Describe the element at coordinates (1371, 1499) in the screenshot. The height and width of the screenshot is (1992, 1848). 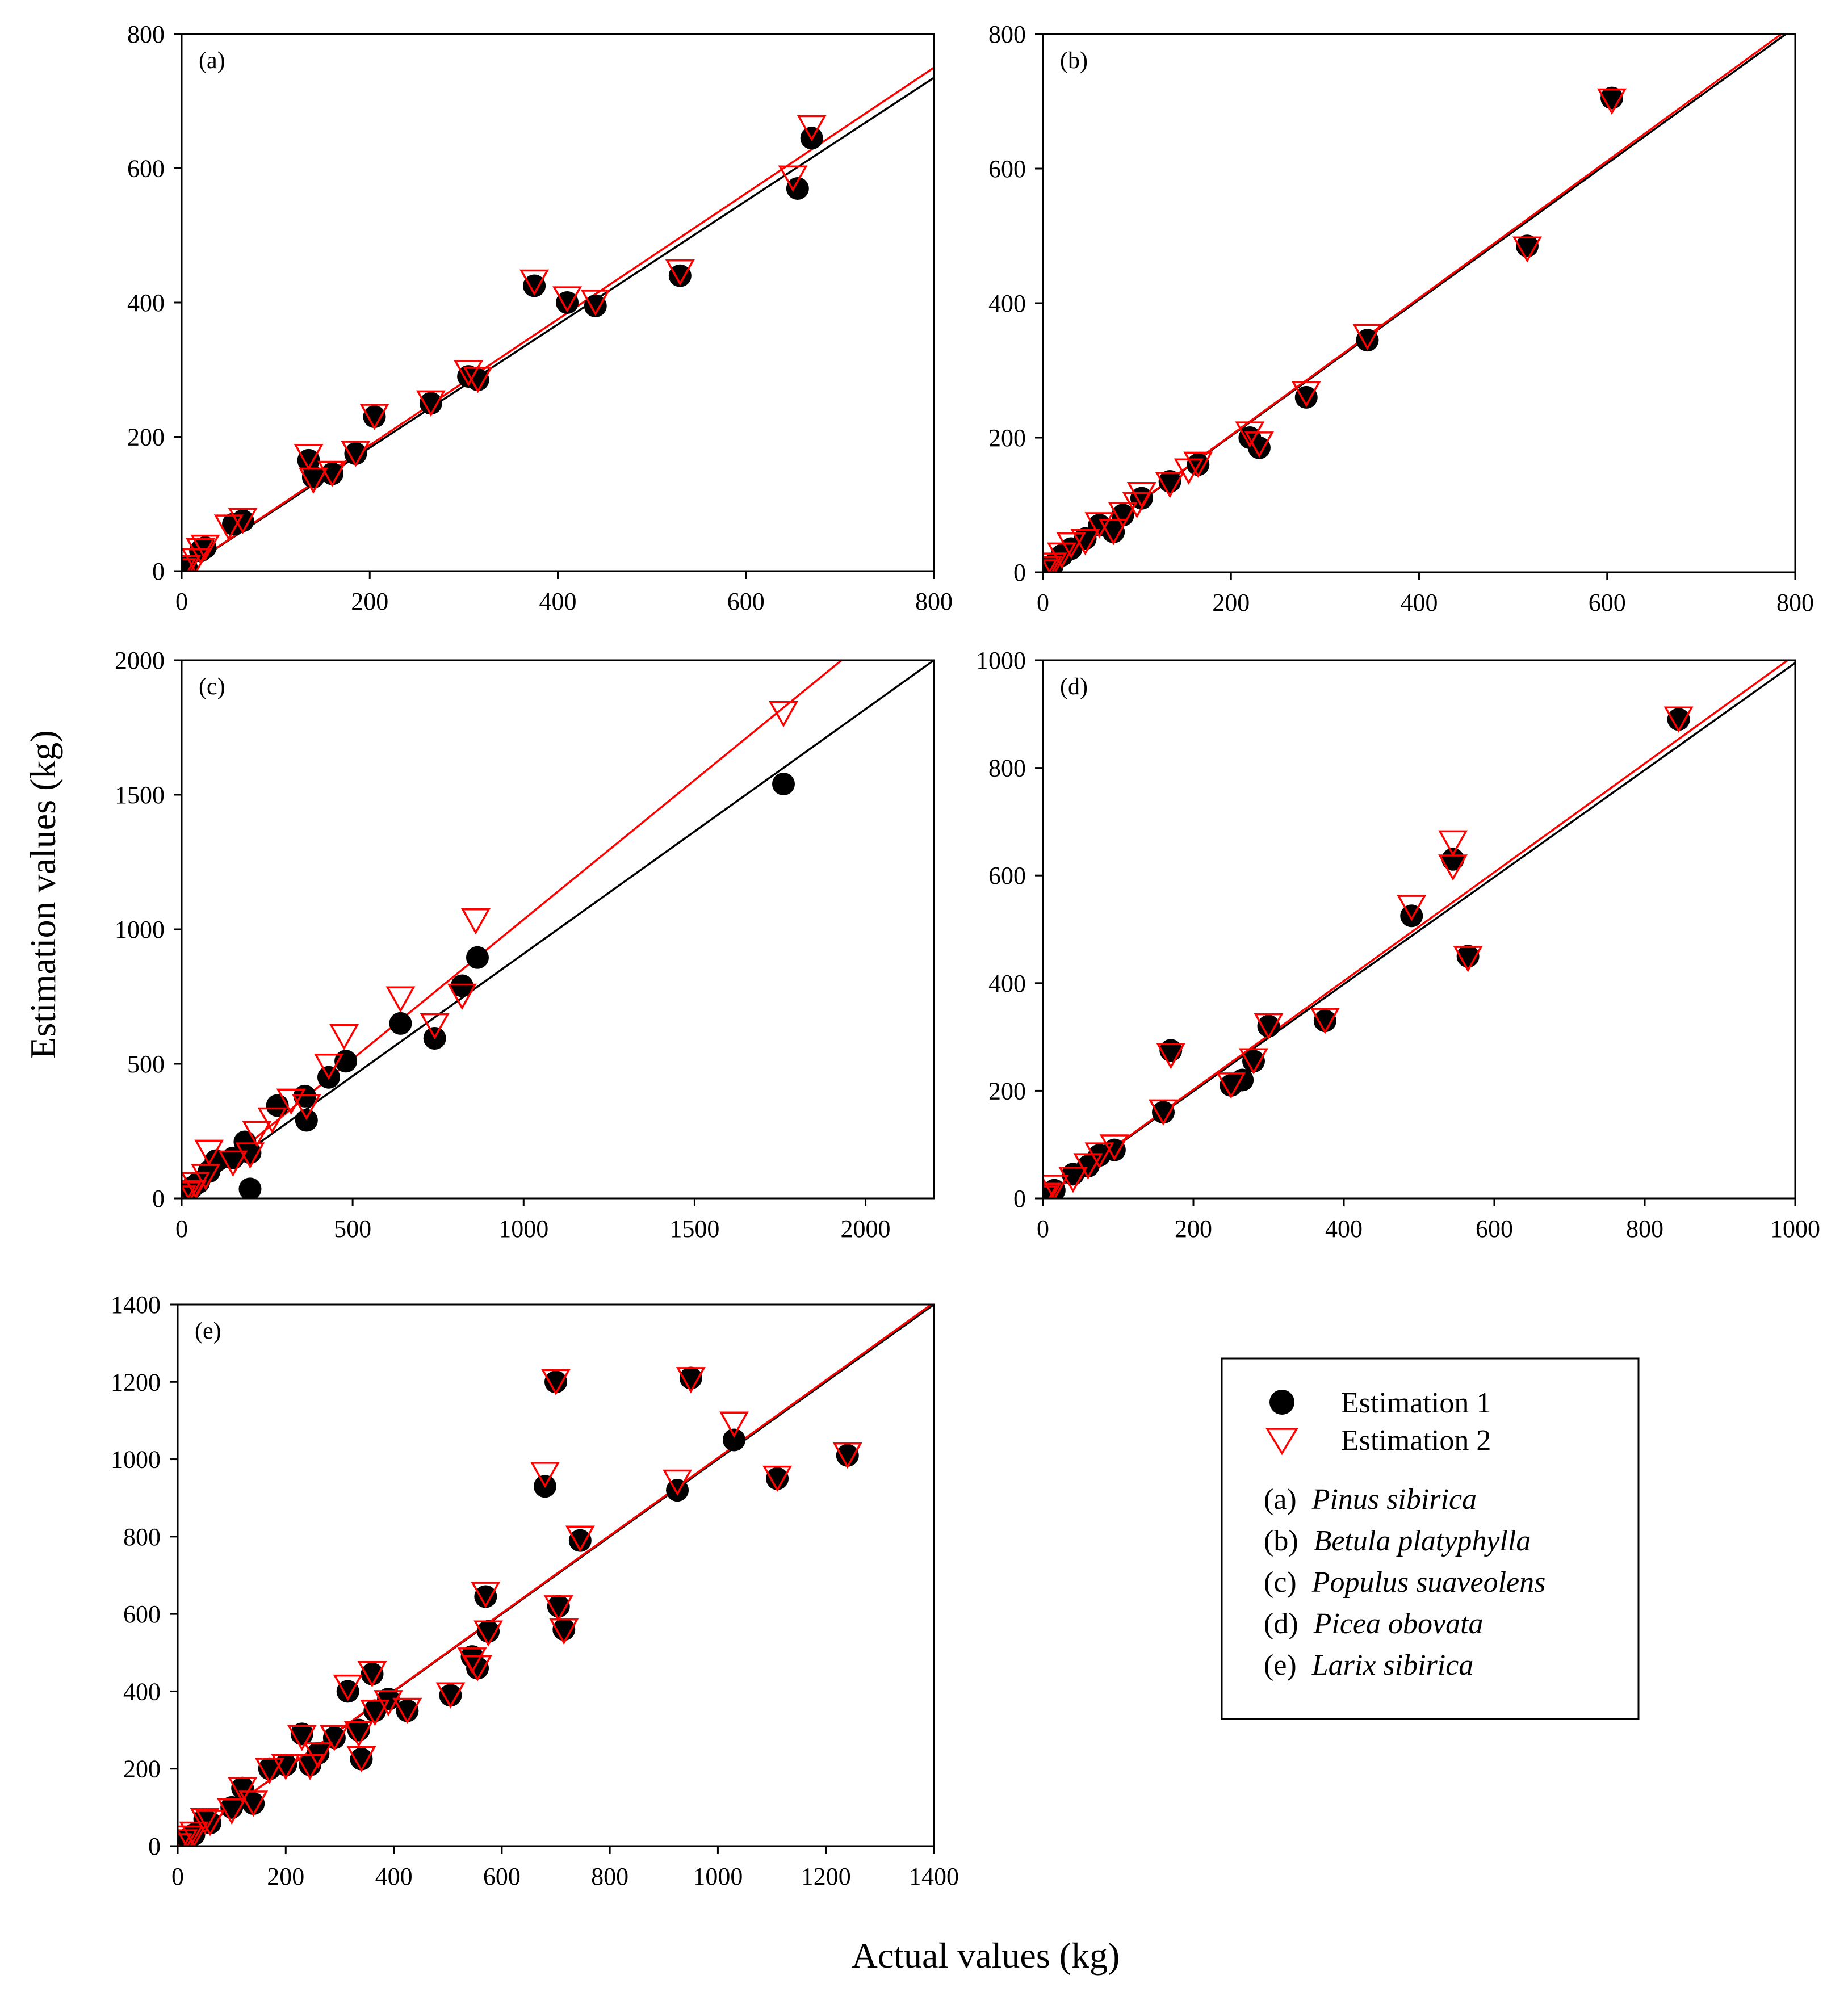
I see `legend-species-a: (a) Pinus sibirica` at that location.